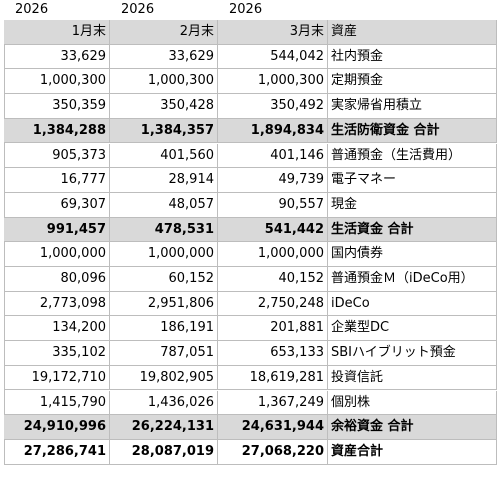  I want to click on asset-label: SBIハイブリット預金, so click(412, 353).